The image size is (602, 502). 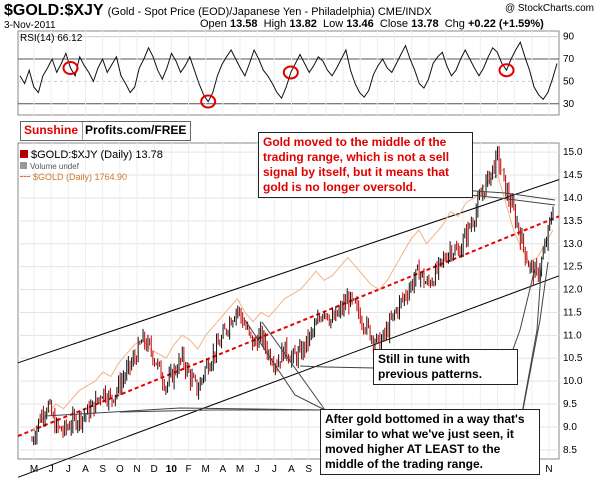 I want to click on legend-gold: $GOLD (Daily) 1764.90, so click(x=91, y=177).